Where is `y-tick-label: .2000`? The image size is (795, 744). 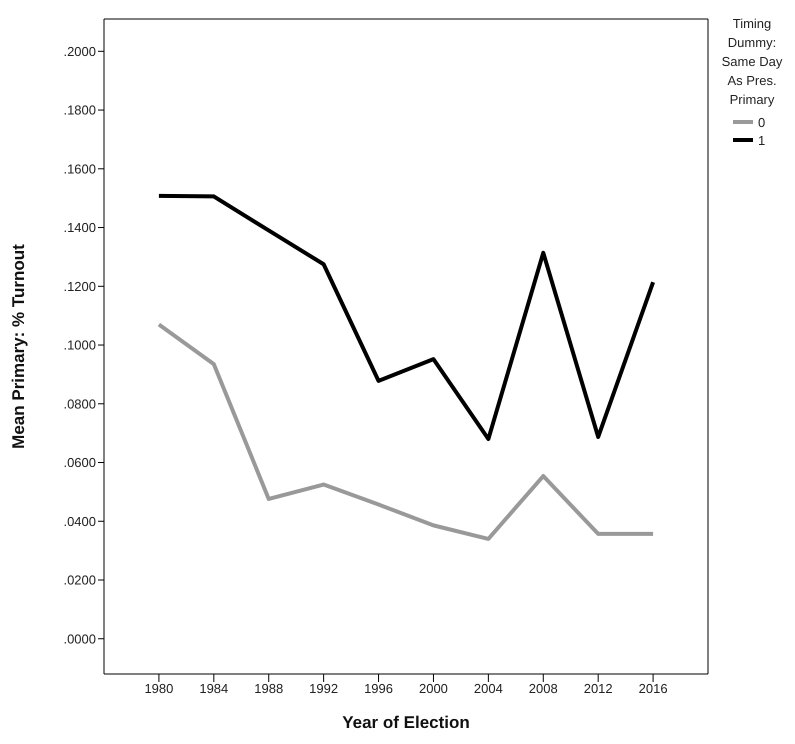
y-tick-label: .2000 is located at coordinates (79, 51).